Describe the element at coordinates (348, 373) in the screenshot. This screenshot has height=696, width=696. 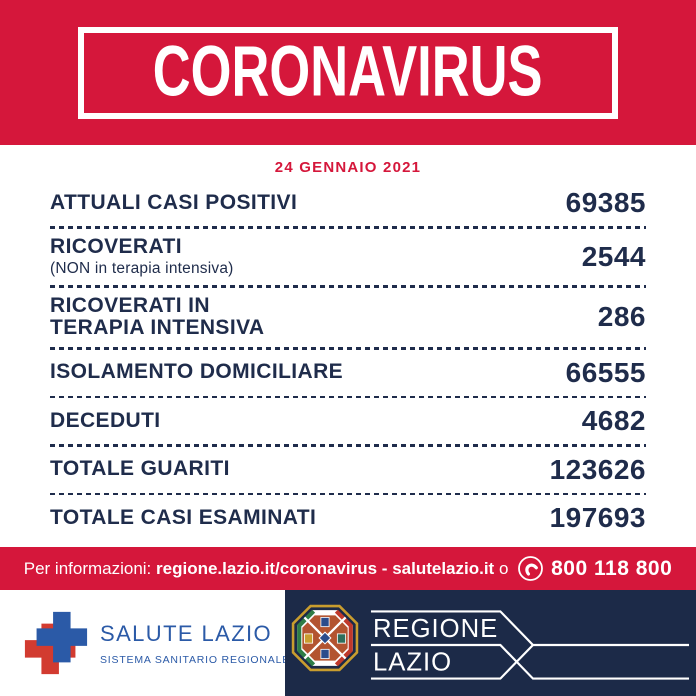
I see `stat-row-isolamento-domiciliare: ISOLAMENTO DOMICILIARE 66555` at that location.